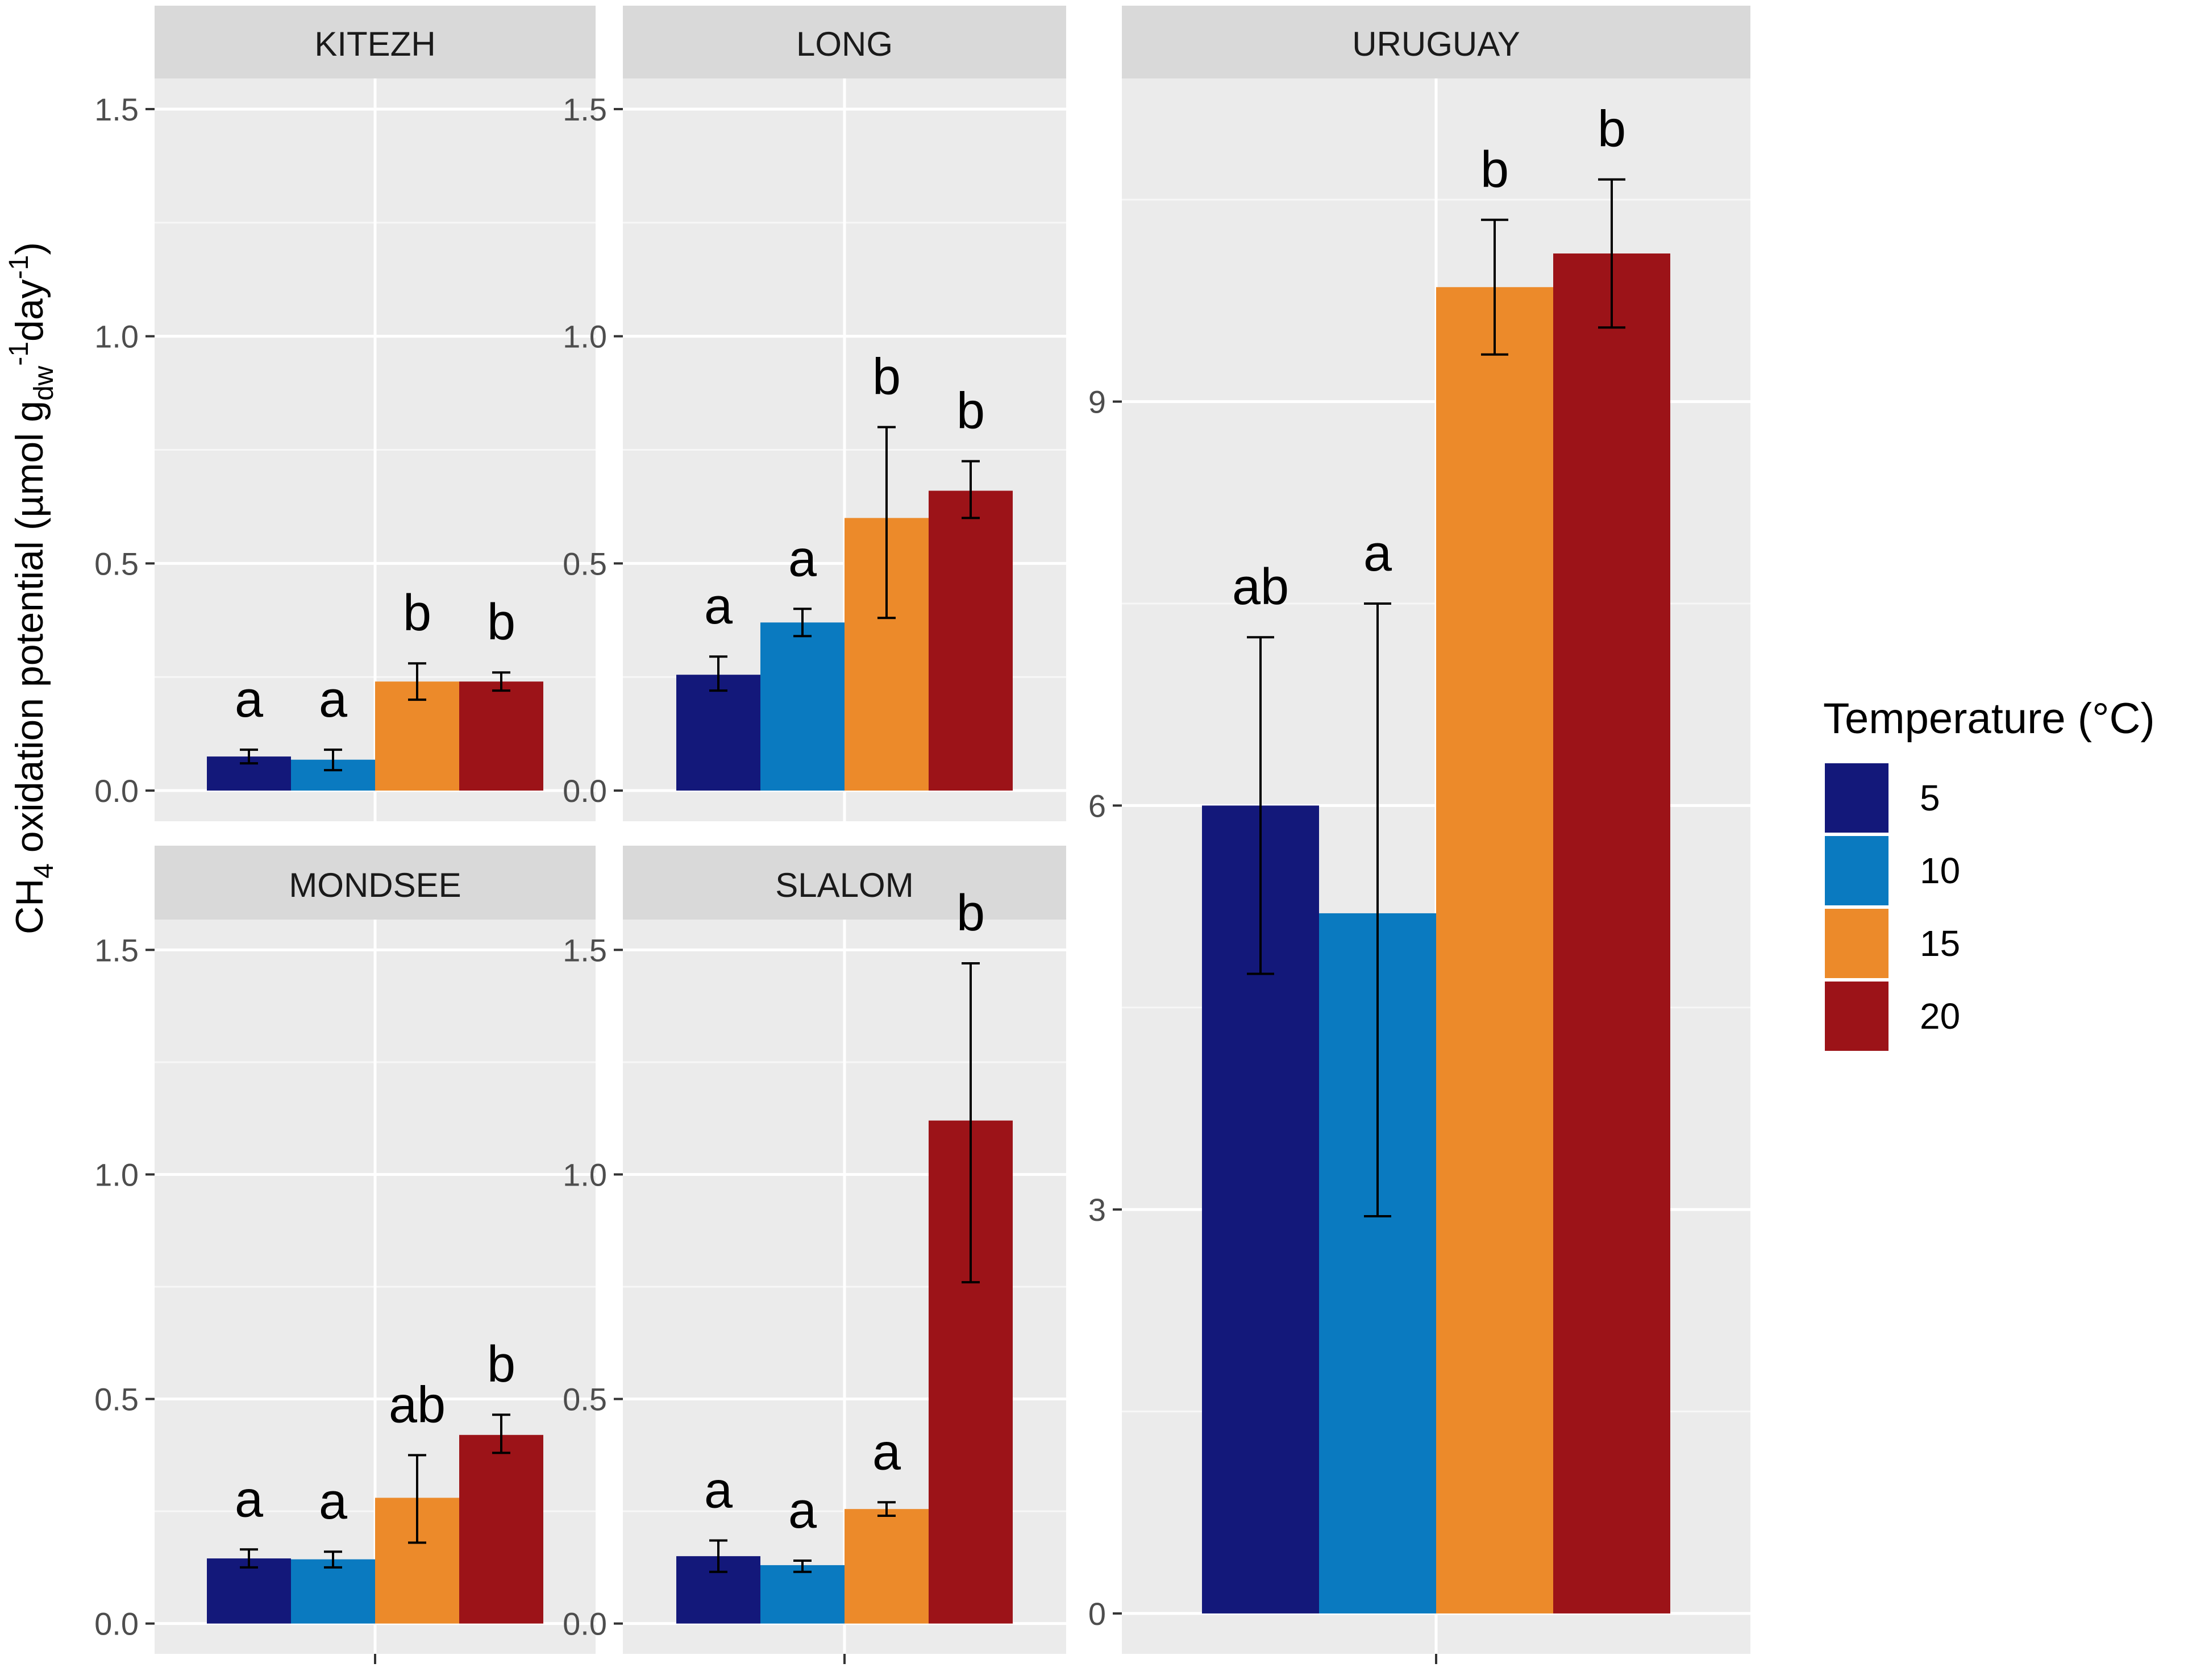  I want to click on y-tick-label-slalom: 0.5, so click(585, 1399).